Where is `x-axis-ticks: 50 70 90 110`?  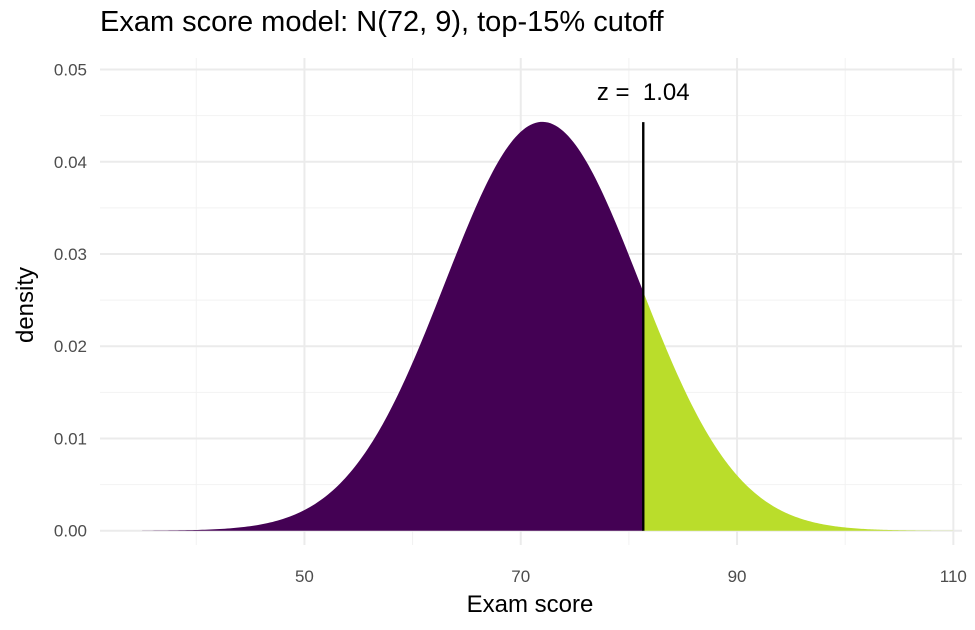 x-axis-ticks: 50 70 90 110 is located at coordinates (631, 576).